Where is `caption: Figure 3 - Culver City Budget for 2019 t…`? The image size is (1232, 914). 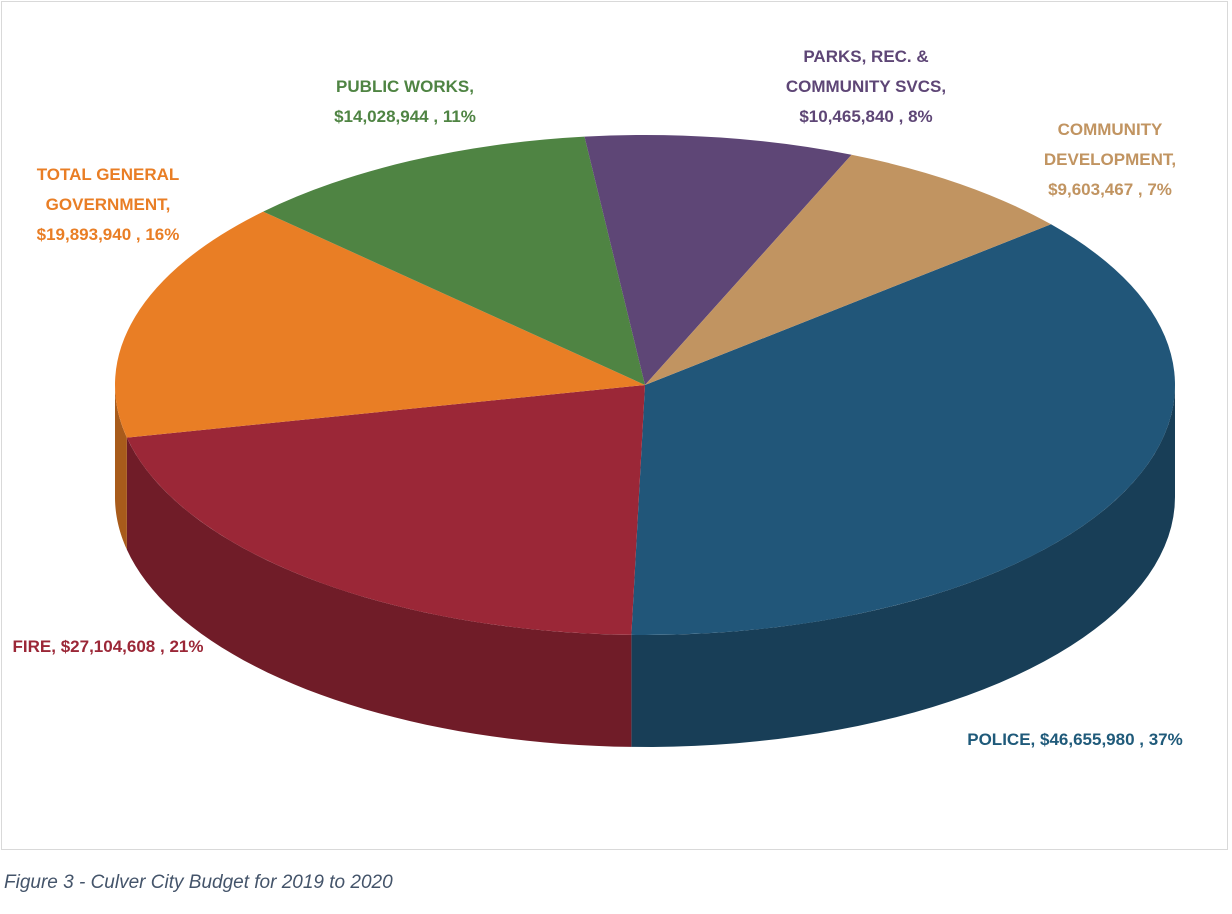 caption: Figure 3 - Culver City Budget for 2019 t… is located at coordinates (198, 882).